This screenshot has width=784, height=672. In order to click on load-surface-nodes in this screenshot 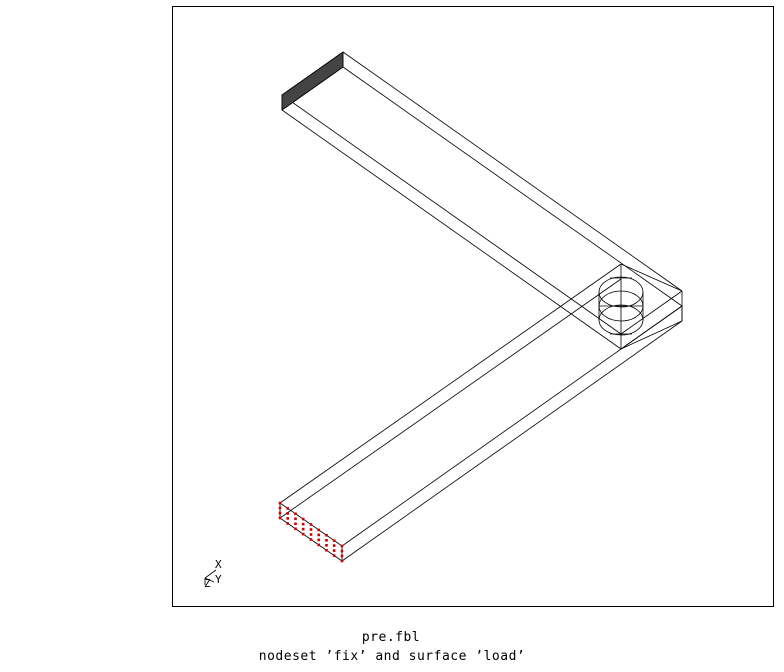, I will do `click(311, 532)`.